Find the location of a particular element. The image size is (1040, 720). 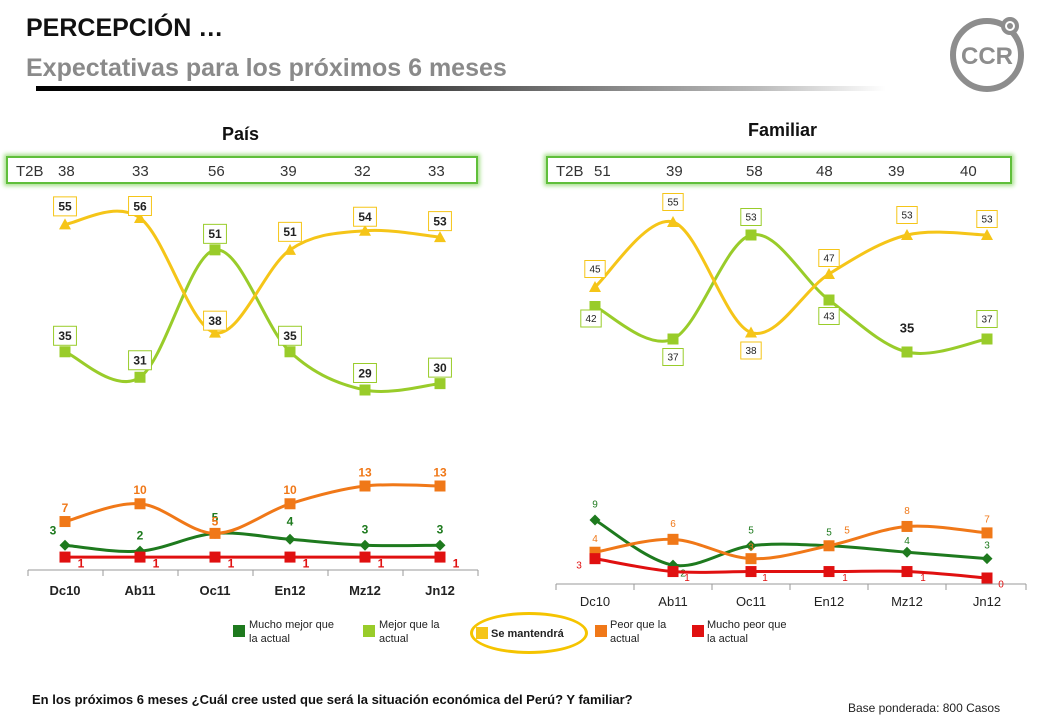

data-label: 38 is located at coordinates (215, 321).